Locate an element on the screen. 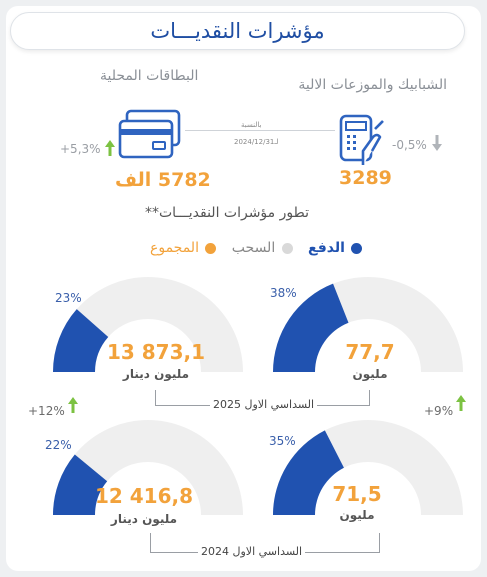 This screenshot has height=577, width=487. legend: الدفع السحب المجموع is located at coordinates (257, 248).